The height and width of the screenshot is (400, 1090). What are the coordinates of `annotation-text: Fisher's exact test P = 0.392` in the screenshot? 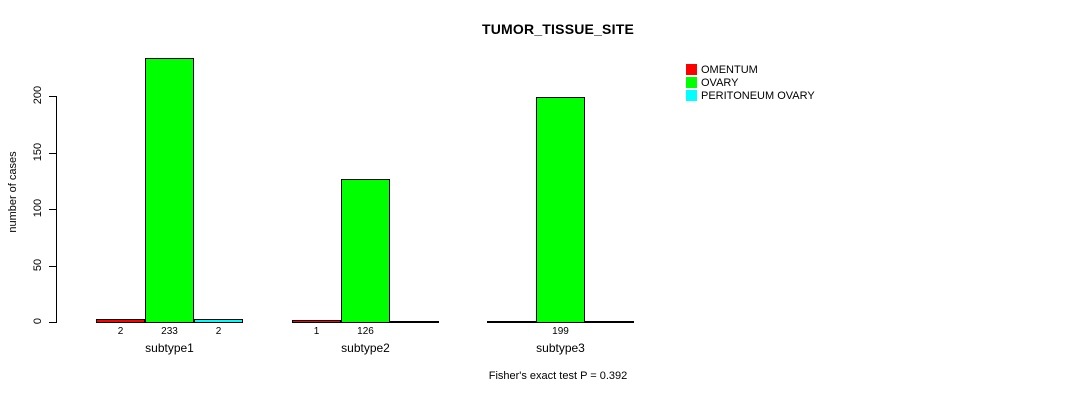 It's located at (558, 376).